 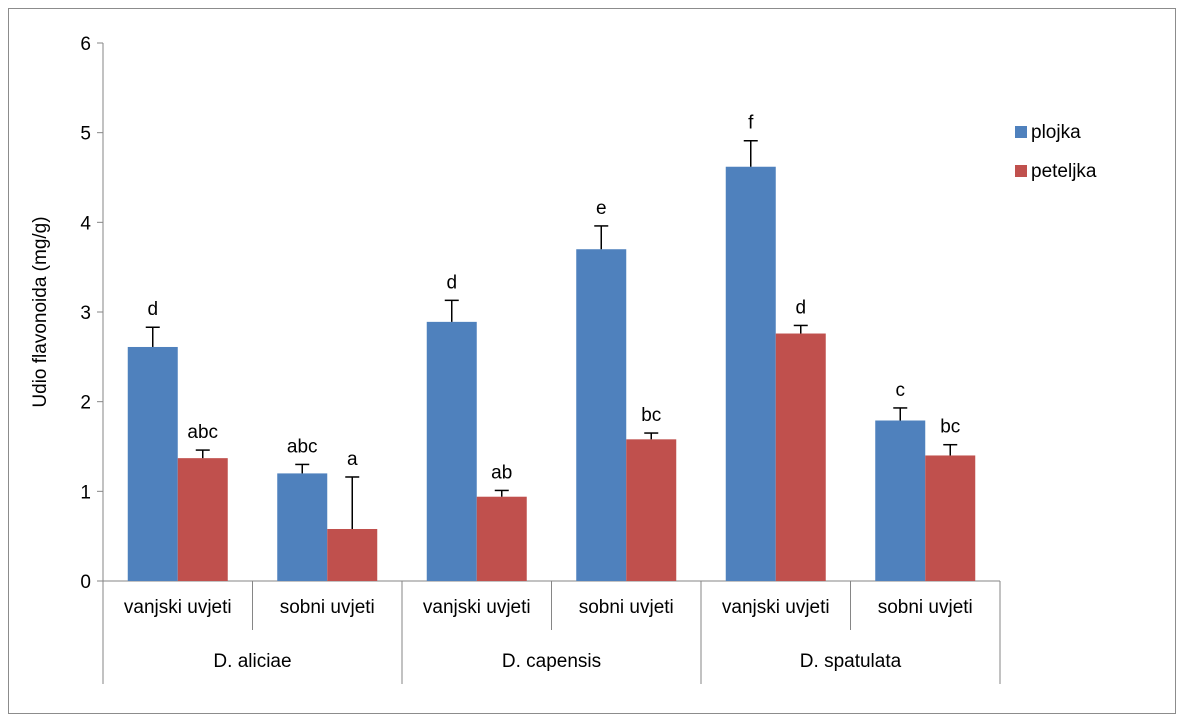 I want to click on y-tick-label: 0, so click(x=85, y=582).